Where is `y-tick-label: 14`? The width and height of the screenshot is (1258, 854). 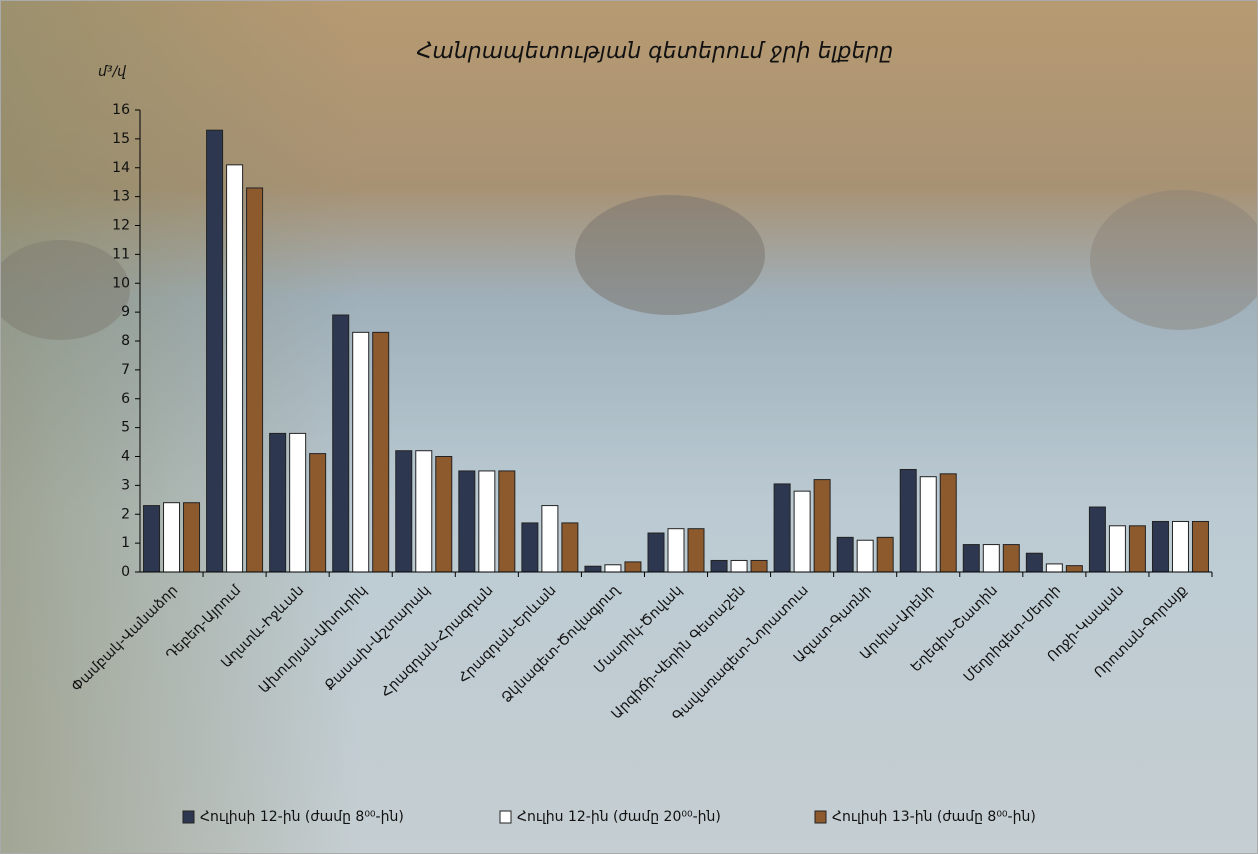 y-tick-label: 14 is located at coordinates (121, 168).